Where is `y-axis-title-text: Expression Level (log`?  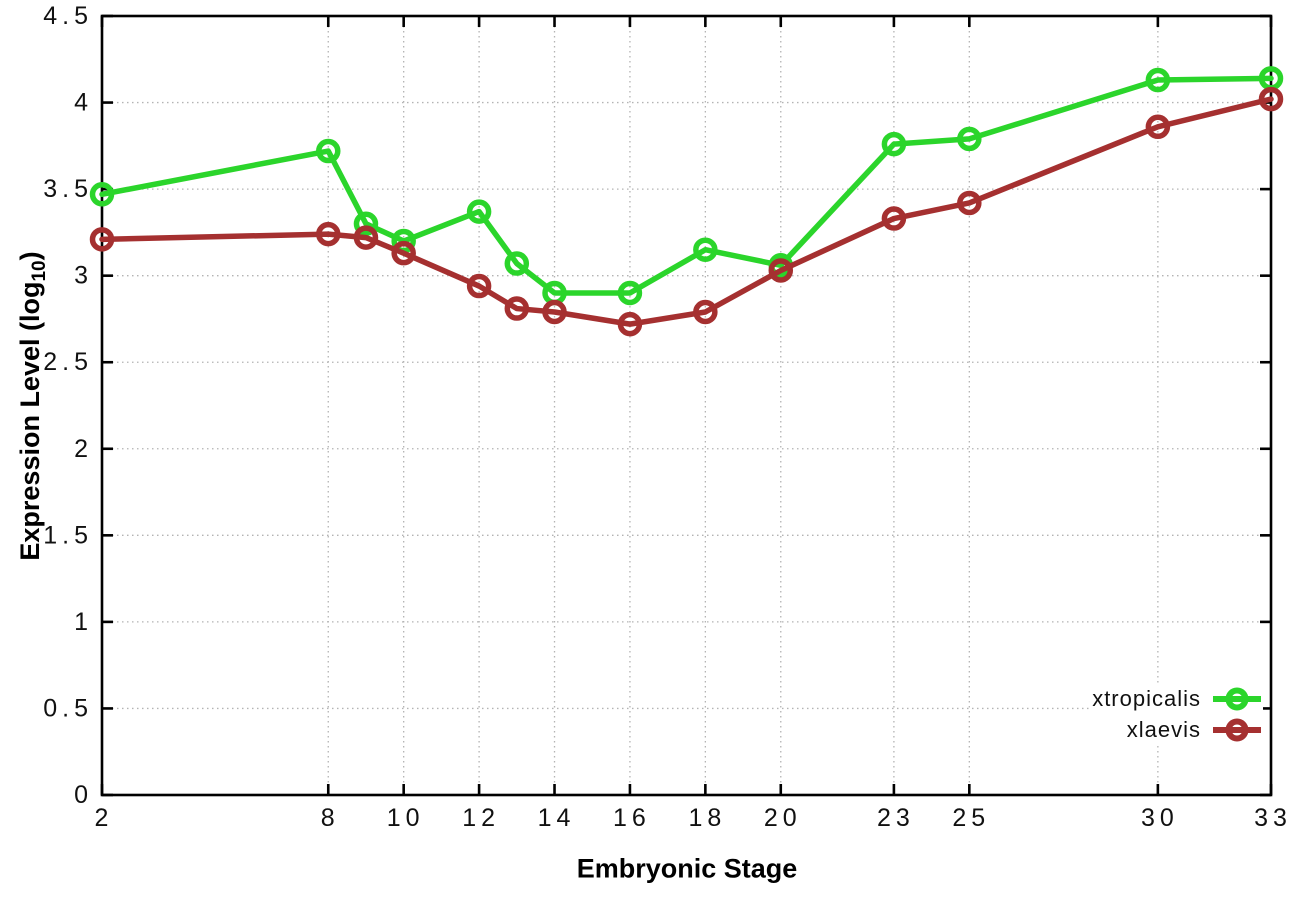
y-axis-title-text: Expression Level (log is located at coordinates (29, 421).